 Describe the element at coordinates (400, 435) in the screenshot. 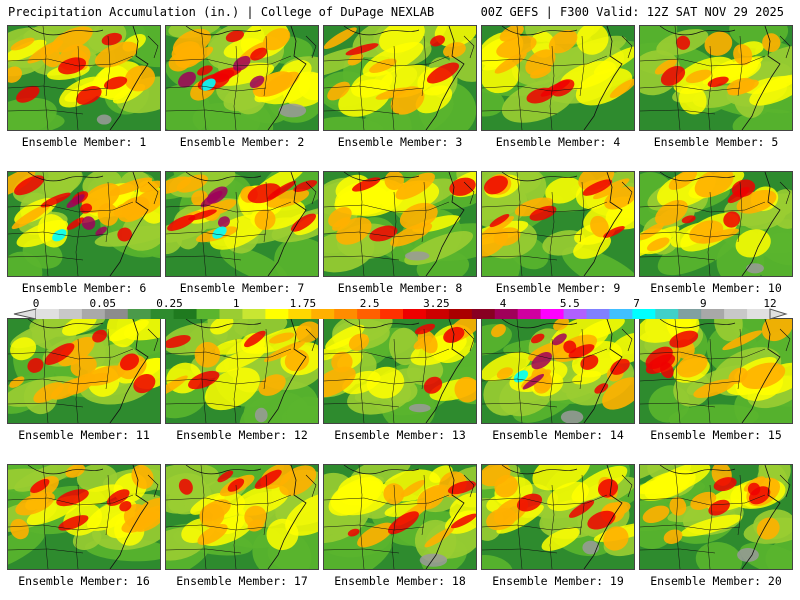

I see `member-label: Ensemble Member: 13` at that location.